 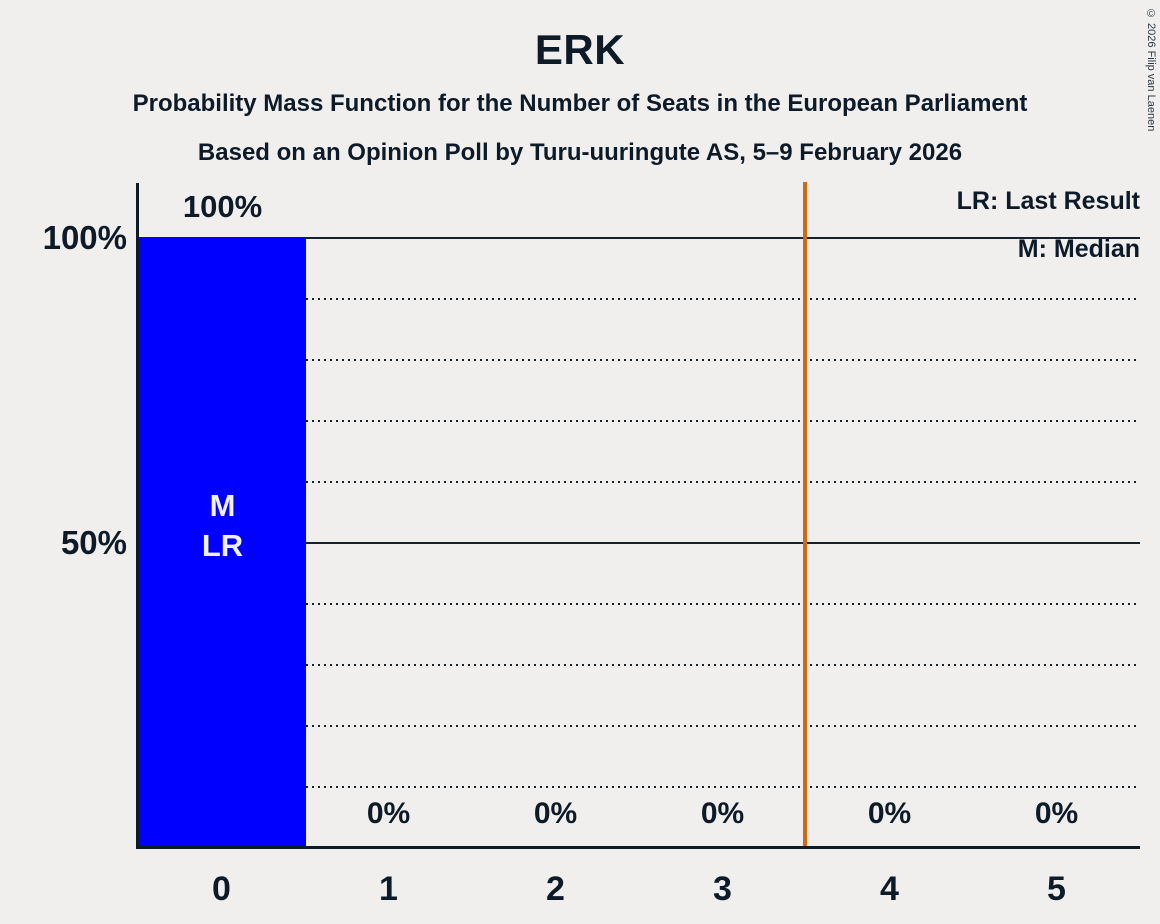 I want to click on majority-threshold-line, so click(x=805, y=514).